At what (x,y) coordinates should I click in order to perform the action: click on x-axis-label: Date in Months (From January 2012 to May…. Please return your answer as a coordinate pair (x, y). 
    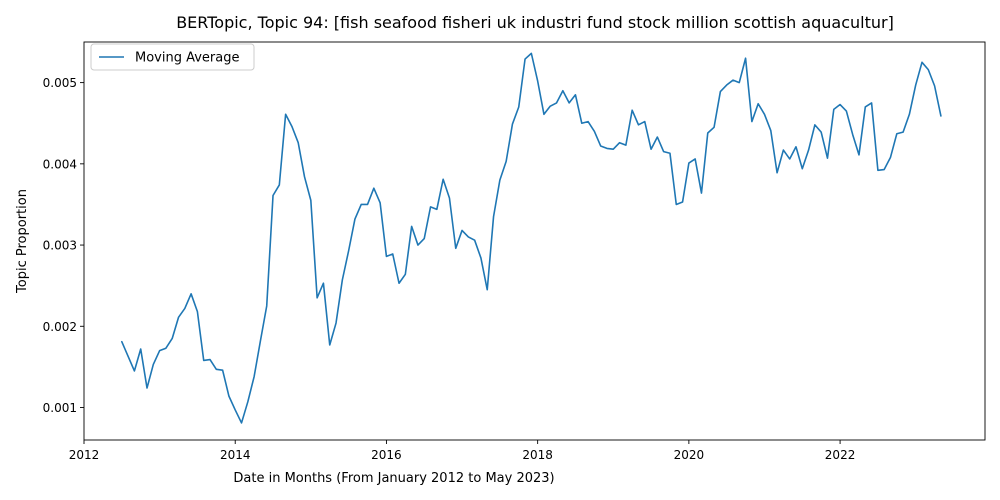
    Looking at the image, I should click on (393, 478).